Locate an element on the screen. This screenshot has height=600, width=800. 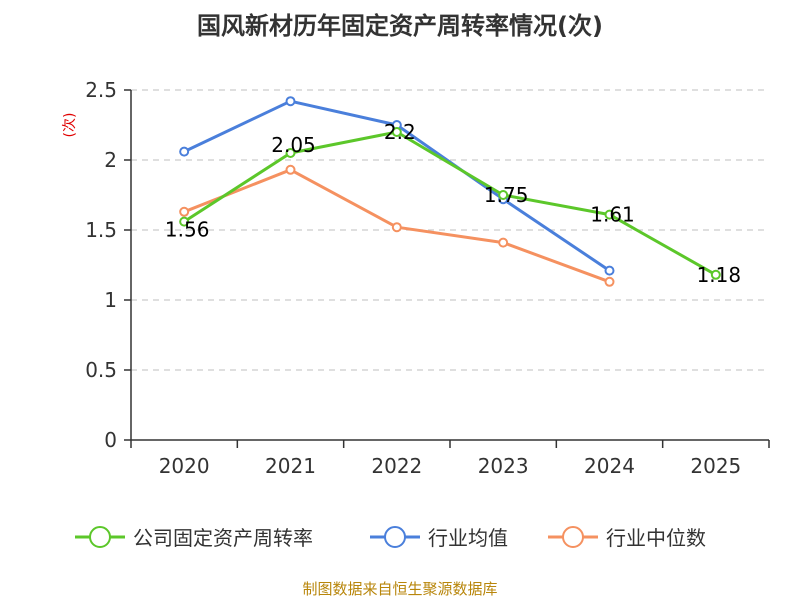
y-tick-label: 2.5 is located at coordinates (101, 90).